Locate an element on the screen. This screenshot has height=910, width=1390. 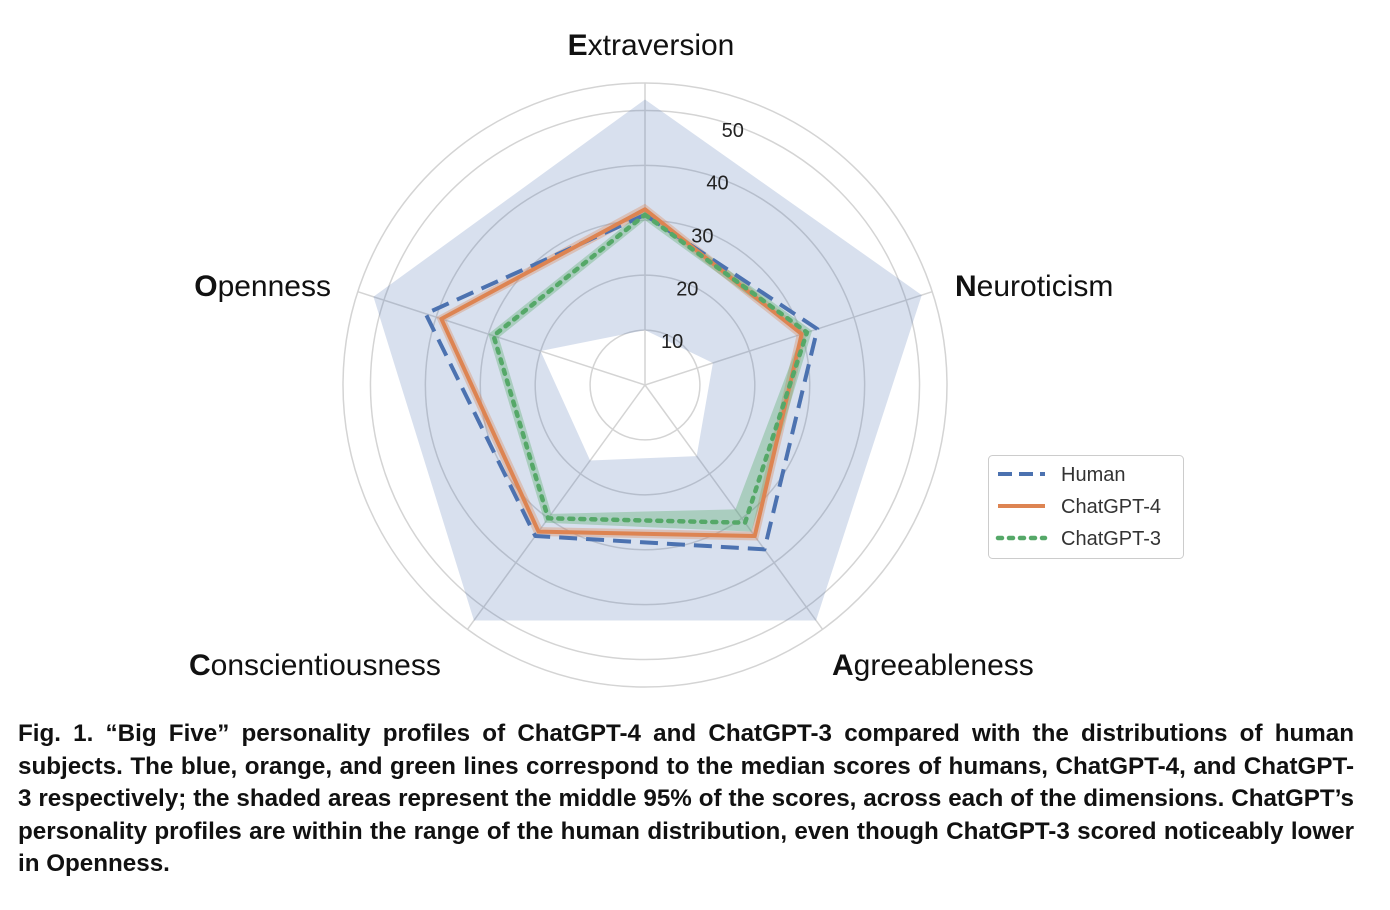
legend-label: ChatGPT-4 is located at coordinates (1111, 507).